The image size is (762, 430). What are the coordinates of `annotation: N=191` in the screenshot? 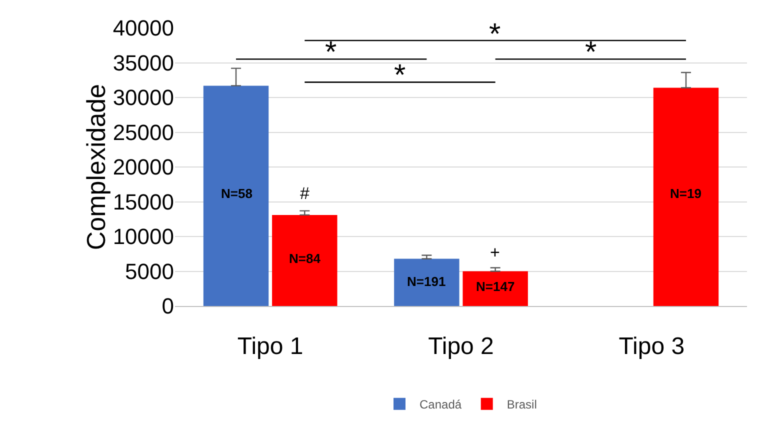 It's located at (426, 281).